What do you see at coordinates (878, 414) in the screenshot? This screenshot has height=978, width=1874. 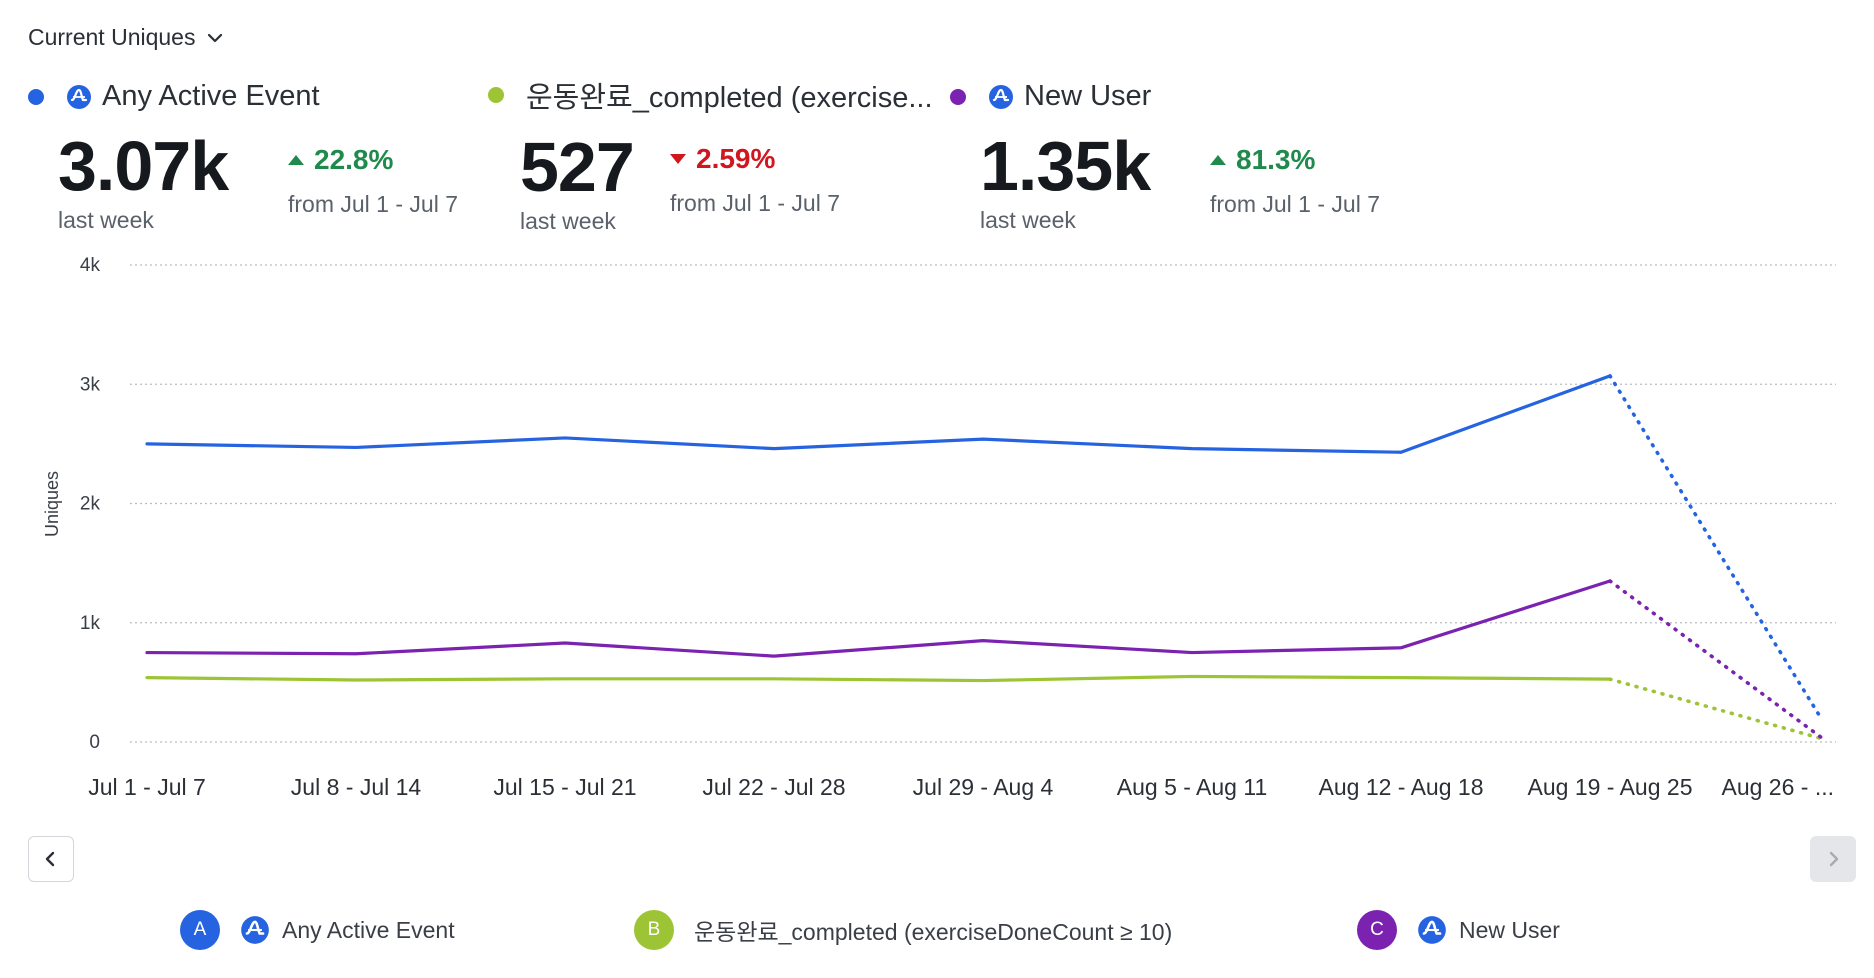 I see `series-line-a` at bounding box center [878, 414].